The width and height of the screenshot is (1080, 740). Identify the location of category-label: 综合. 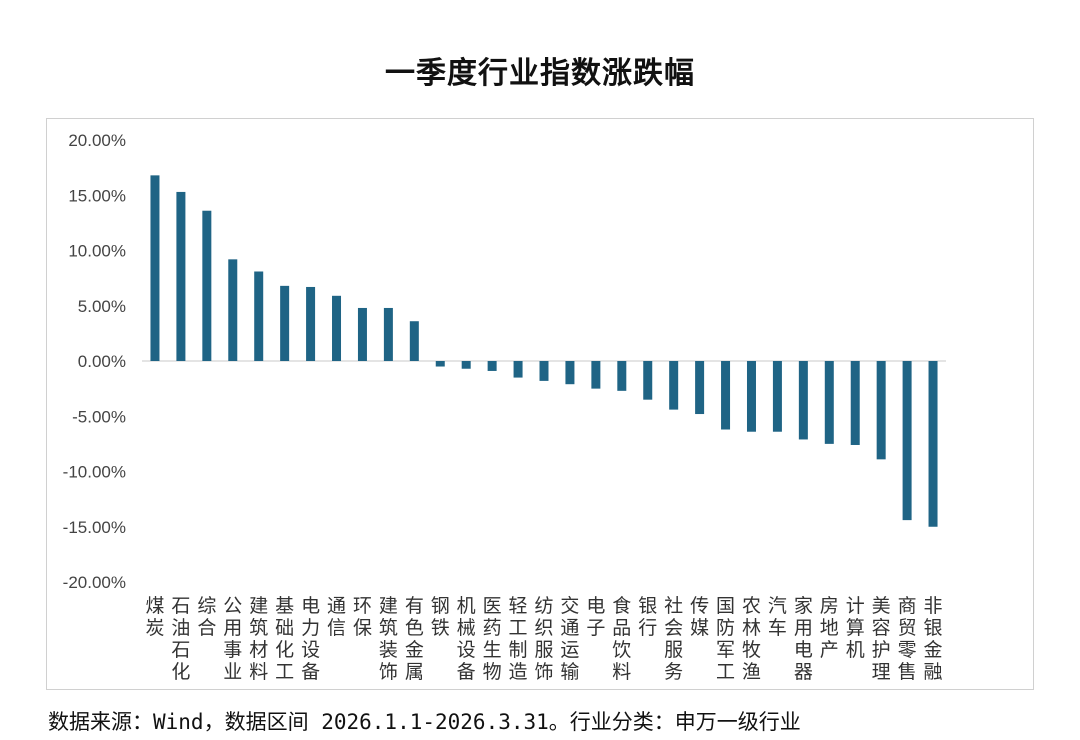
(206, 617).